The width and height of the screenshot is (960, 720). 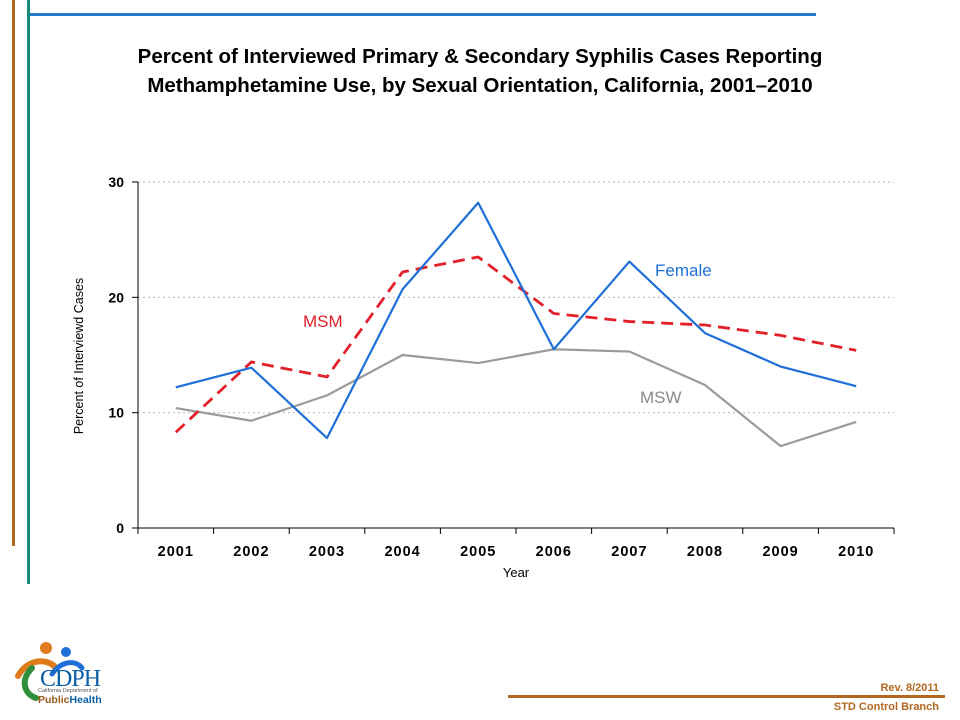 I want to click on logo-abbreviation: CDPH, so click(x=70, y=679).